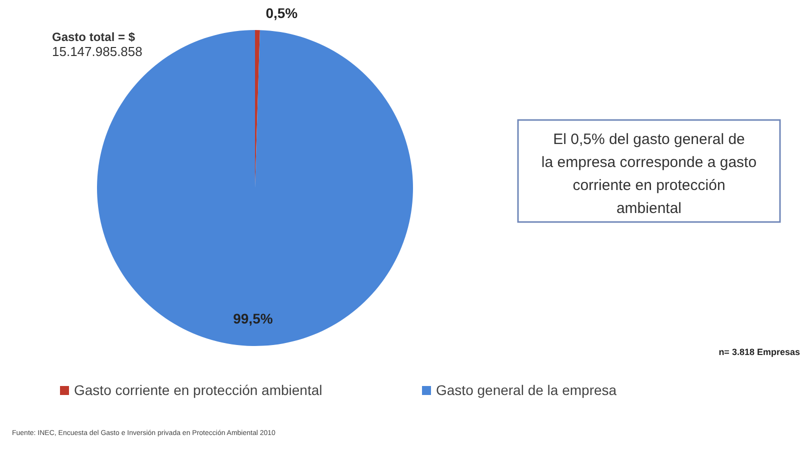  I want to click on data-label: 99,5%, so click(253, 318).